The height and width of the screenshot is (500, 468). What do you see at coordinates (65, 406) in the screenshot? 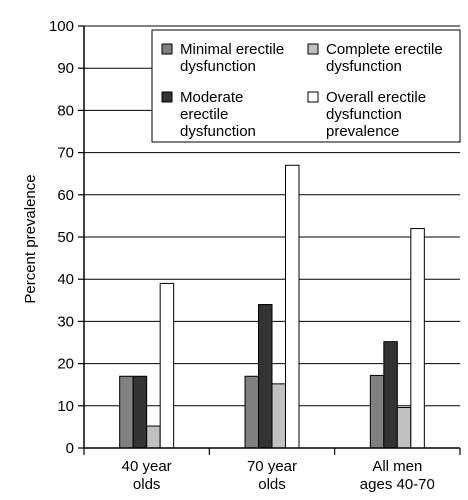
I see `y-tick-label: 10` at bounding box center [65, 406].